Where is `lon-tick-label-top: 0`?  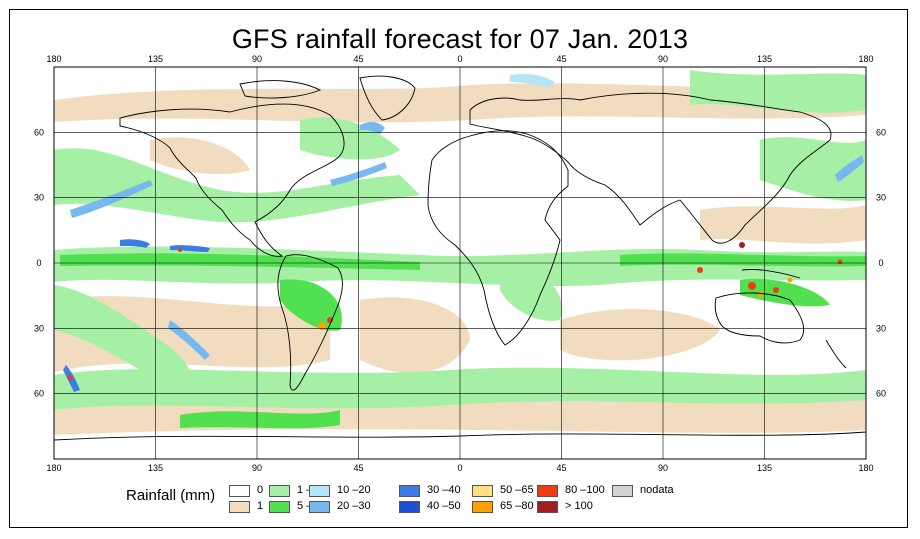 lon-tick-label-top: 0 is located at coordinates (459, 59).